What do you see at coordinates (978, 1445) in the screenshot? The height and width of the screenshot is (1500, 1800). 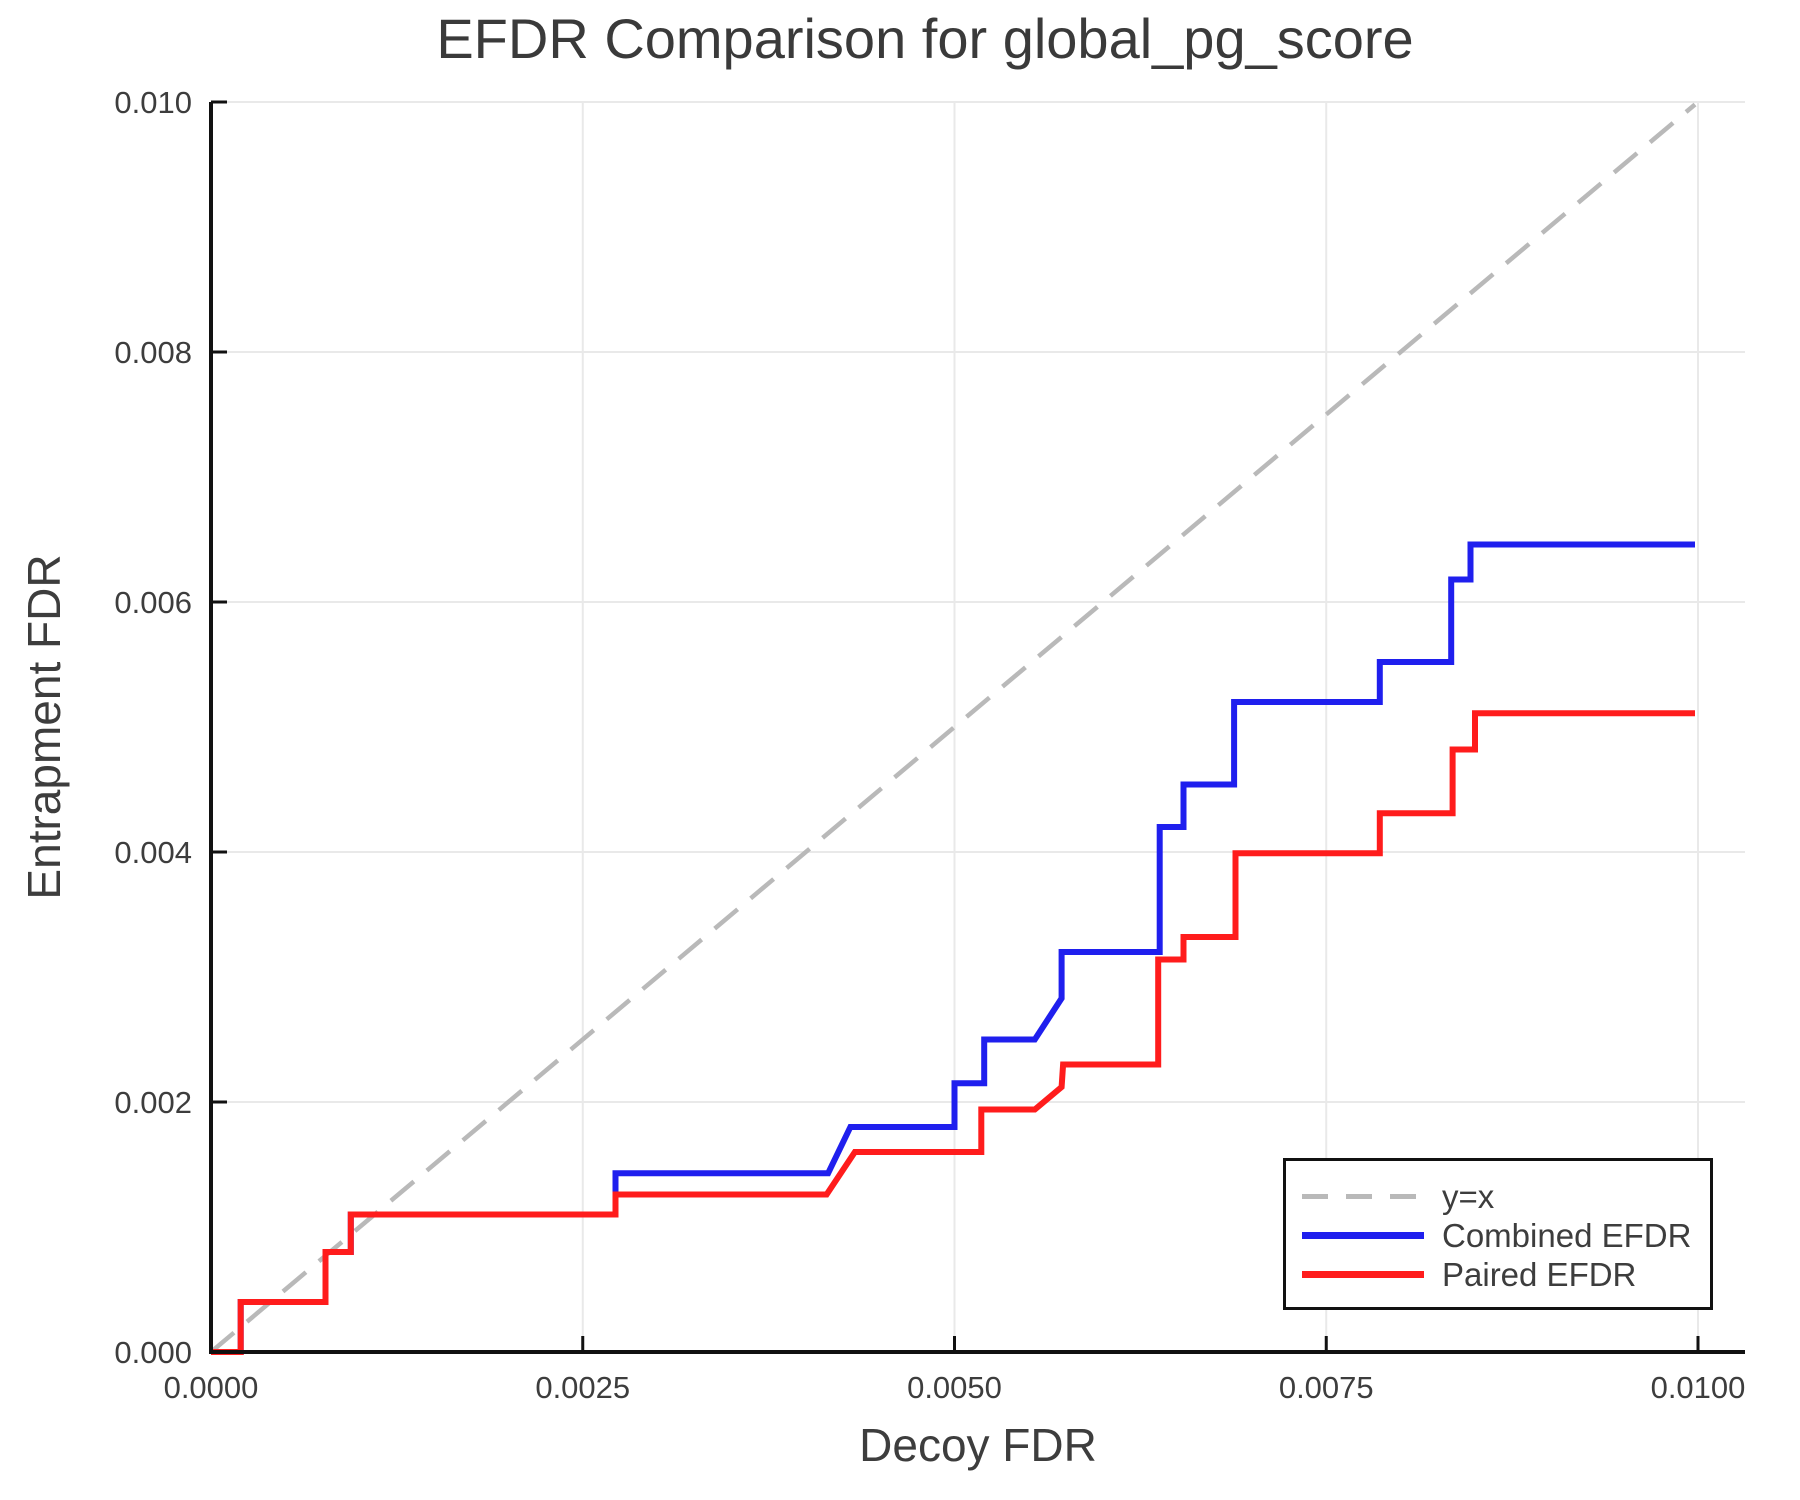 I see `x-axis-label: Decoy FDR` at bounding box center [978, 1445].